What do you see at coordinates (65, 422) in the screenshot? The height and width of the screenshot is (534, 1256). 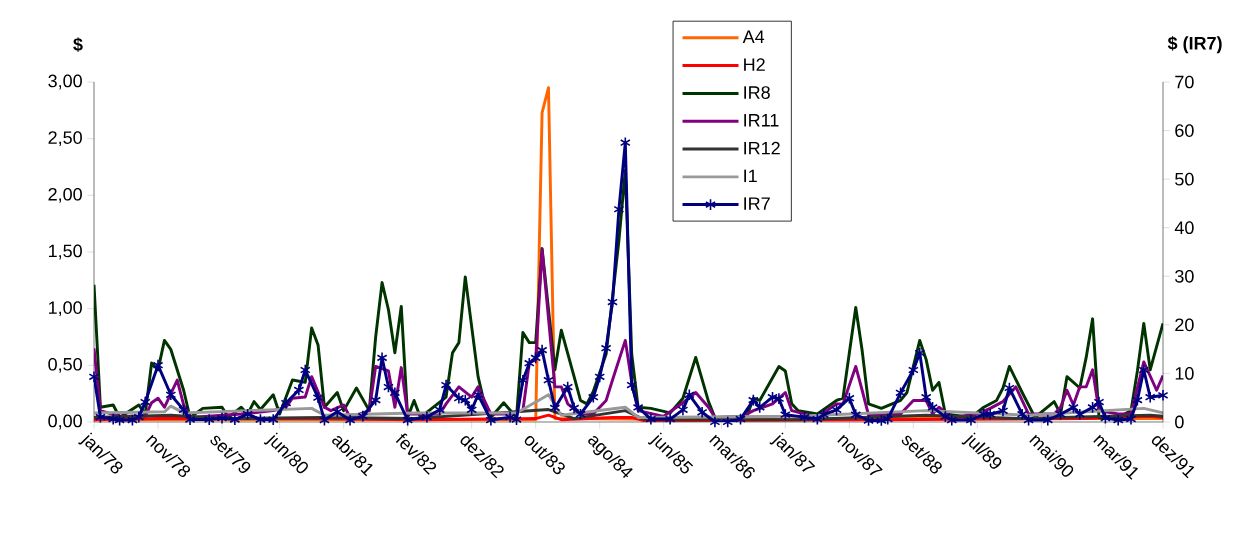 I see `y-tick-label: 0,00` at bounding box center [65, 422].